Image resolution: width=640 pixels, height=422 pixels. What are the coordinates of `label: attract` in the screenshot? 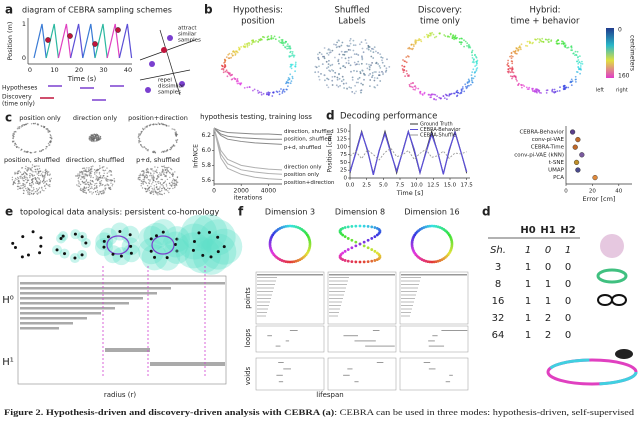 It's located at (187, 29).